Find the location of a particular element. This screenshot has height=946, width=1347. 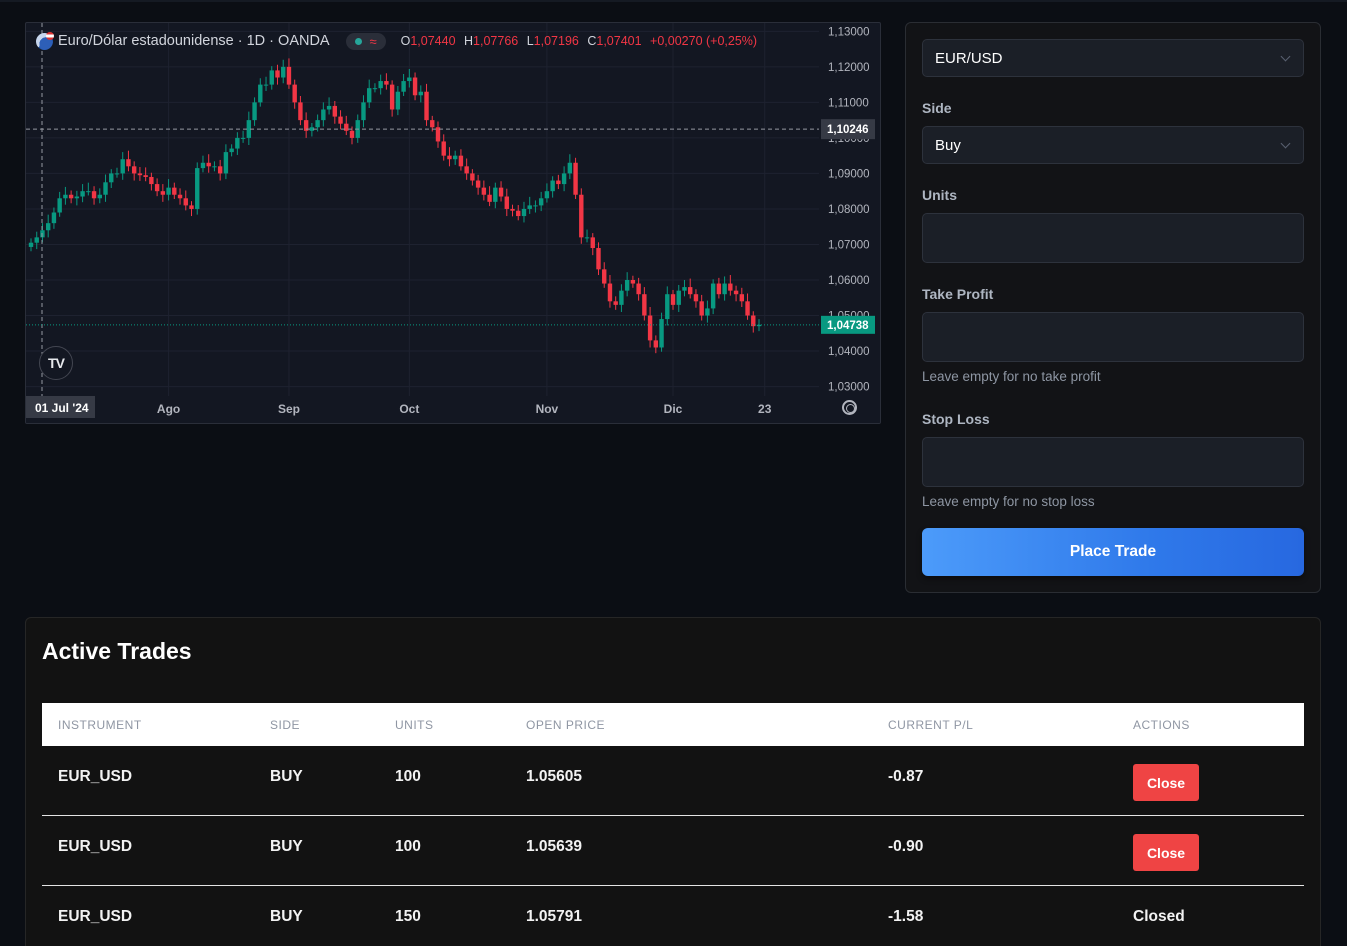

active-trades-title: Active Trades is located at coordinates (117, 651).